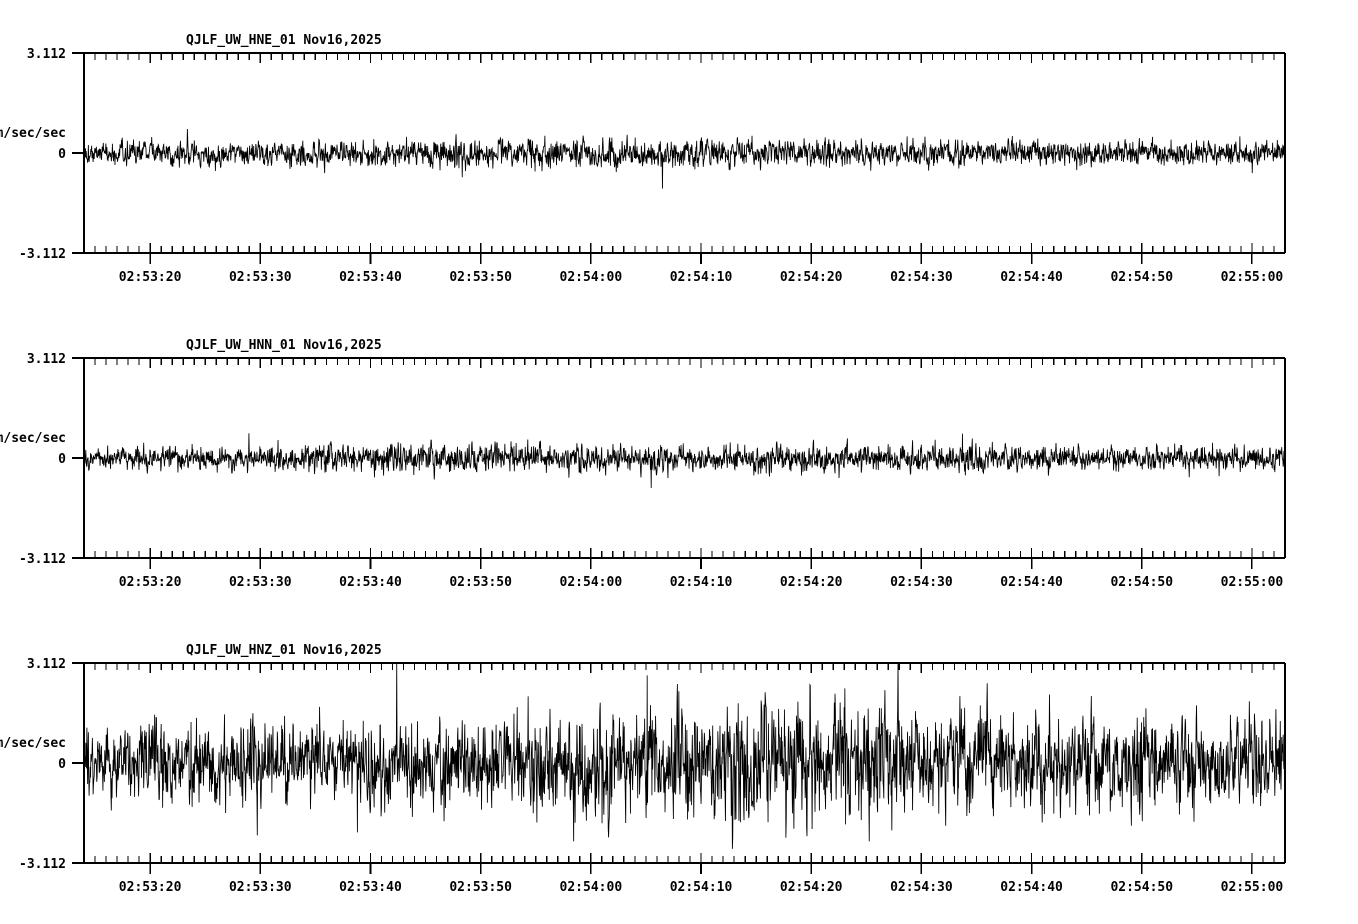  I want to click on trace-title-hne: QJLF_UW_HNE_01 Nov16,2025, so click(284, 40).